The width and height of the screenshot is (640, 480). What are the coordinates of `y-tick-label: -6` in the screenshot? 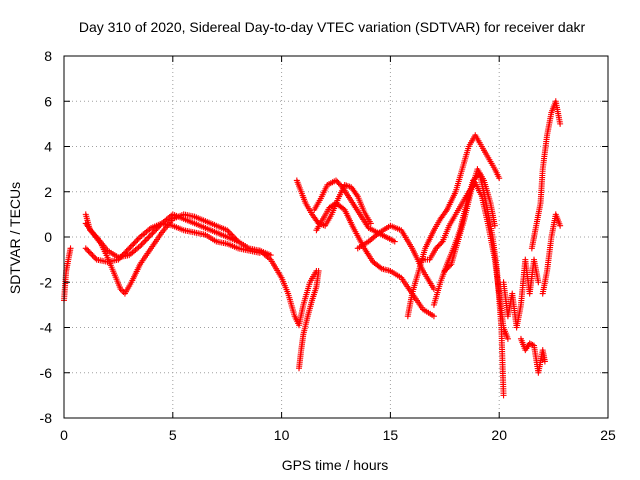 It's located at (46, 373).